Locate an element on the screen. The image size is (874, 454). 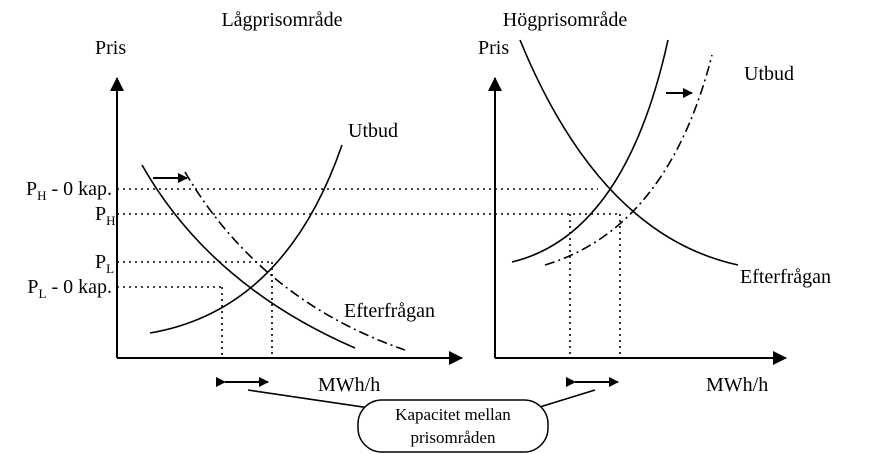
shifted-demand-curve is located at coordinates (295, 261).